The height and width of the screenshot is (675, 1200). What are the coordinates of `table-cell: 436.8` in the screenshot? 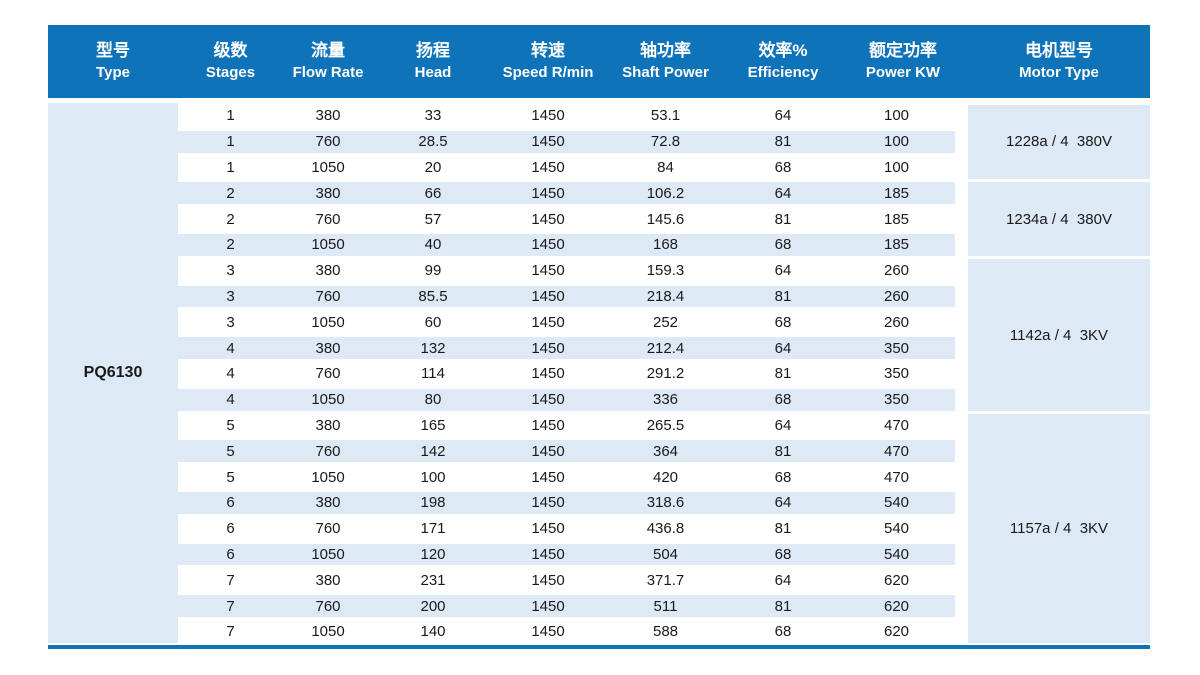 It's located at (665, 529).